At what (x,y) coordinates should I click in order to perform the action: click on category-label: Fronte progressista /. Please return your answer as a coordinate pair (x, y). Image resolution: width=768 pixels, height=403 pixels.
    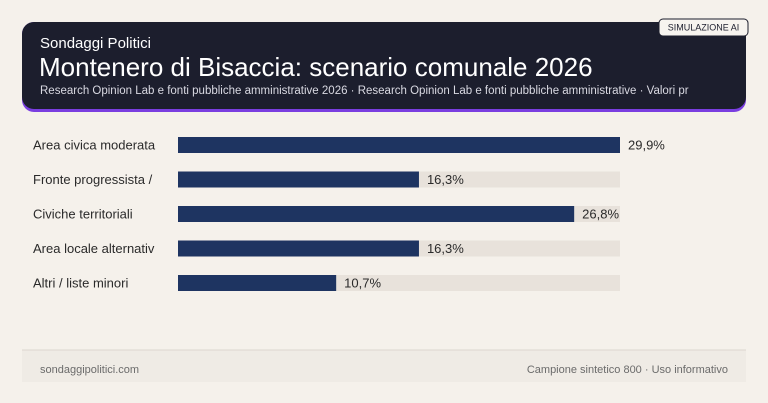
    Looking at the image, I should click on (93, 179).